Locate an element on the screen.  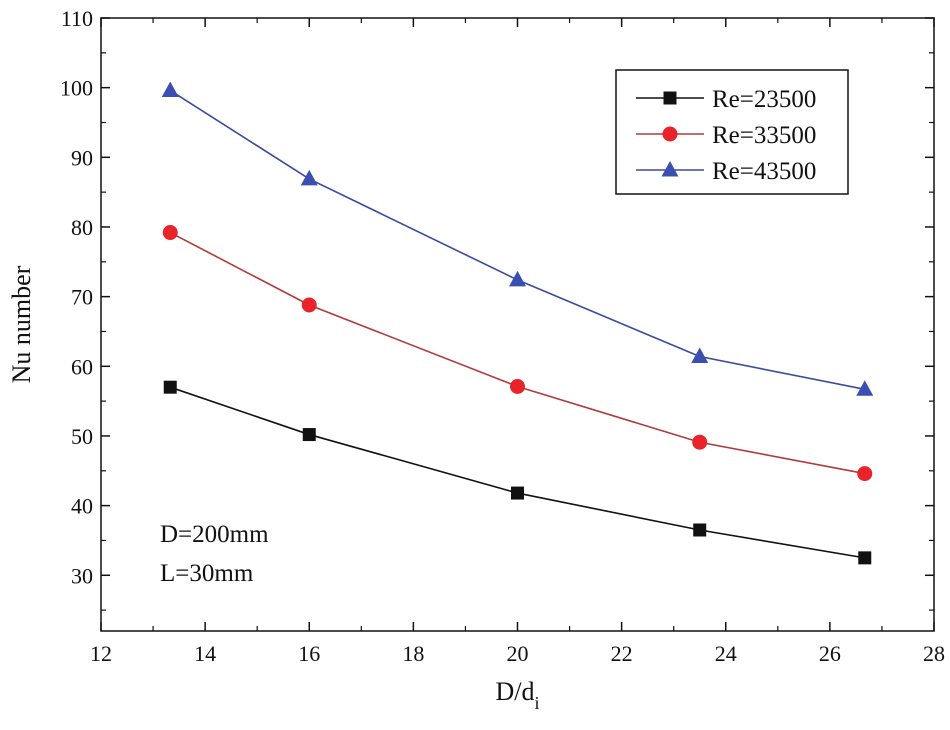
annotation-text: L=30mm is located at coordinates (207, 573).